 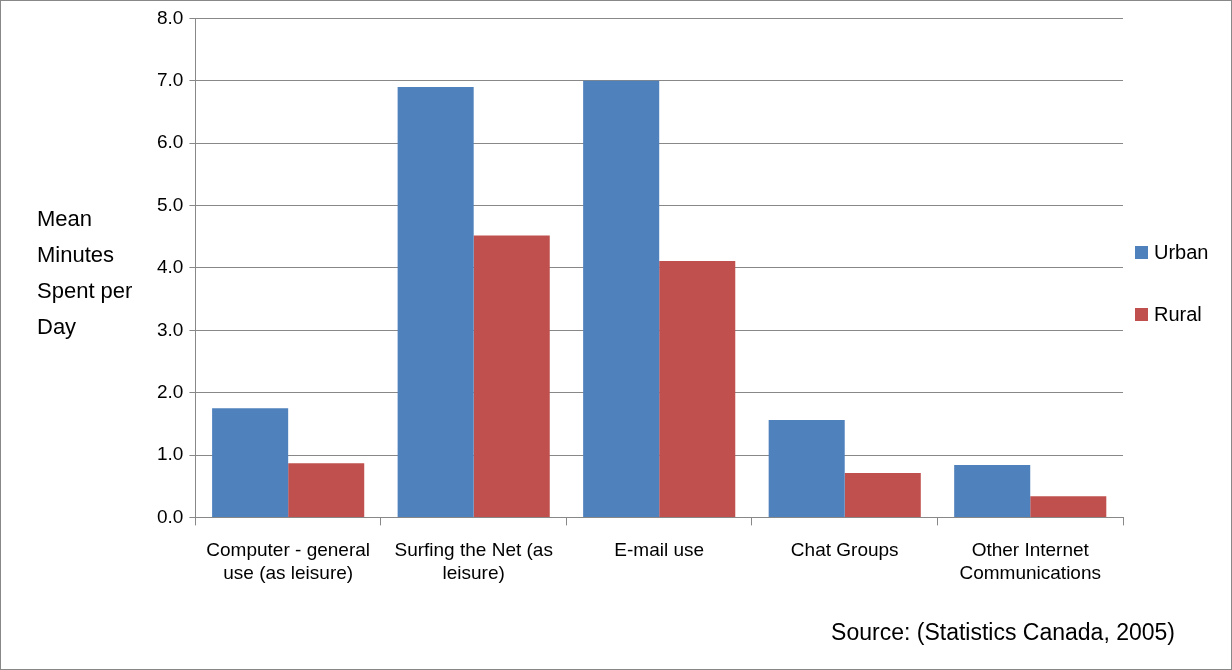 What do you see at coordinates (1030, 561) in the screenshot?
I see `x-tick-label: Other Internet Communications` at bounding box center [1030, 561].